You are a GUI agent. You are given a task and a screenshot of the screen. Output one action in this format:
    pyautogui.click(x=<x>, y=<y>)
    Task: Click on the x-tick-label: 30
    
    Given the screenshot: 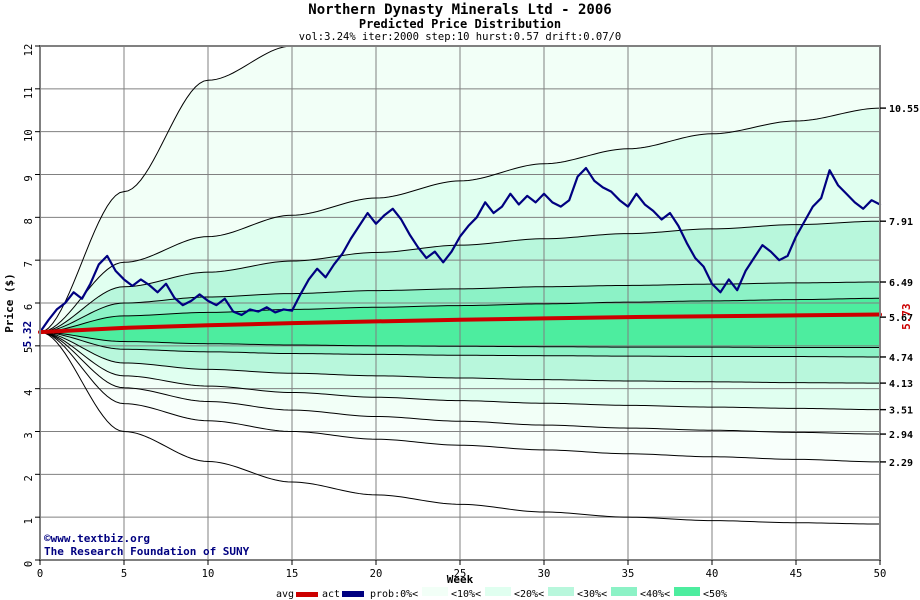 What is the action you would take?
    pyautogui.click(x=544, y=574)
    